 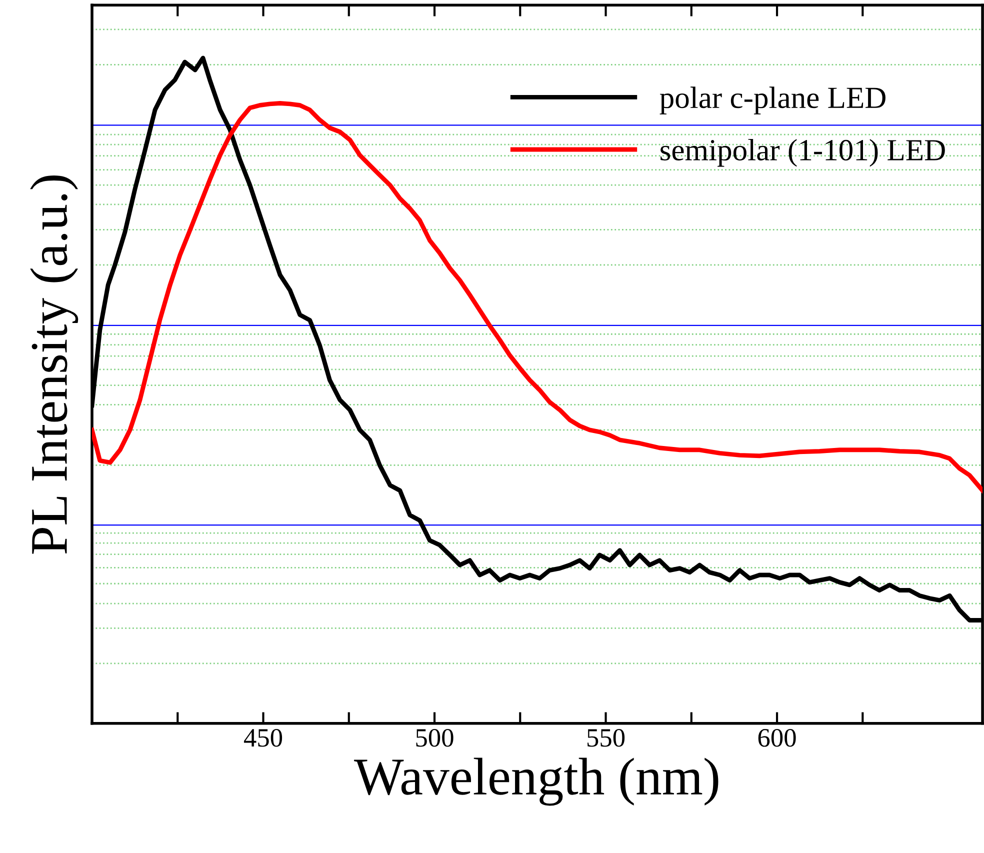 What do you see at coordinates (263, 737) in the screenshot?
I see `x-tick-label: 450` at bounding box center [263, 737].